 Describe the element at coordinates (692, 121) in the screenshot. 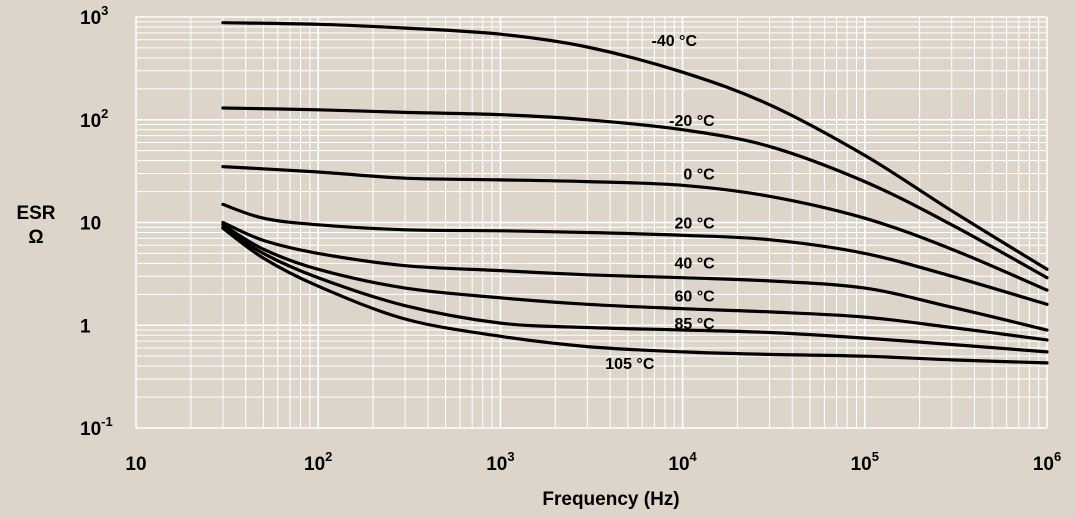

I see `series-label-1: -20 °C` at that location.